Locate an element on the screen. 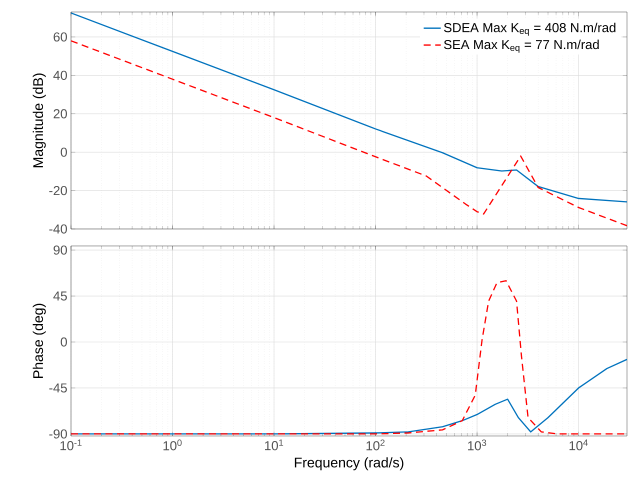 The image size is (634, 494). y-tick-label: 45 is located at coordinates (60, 296).